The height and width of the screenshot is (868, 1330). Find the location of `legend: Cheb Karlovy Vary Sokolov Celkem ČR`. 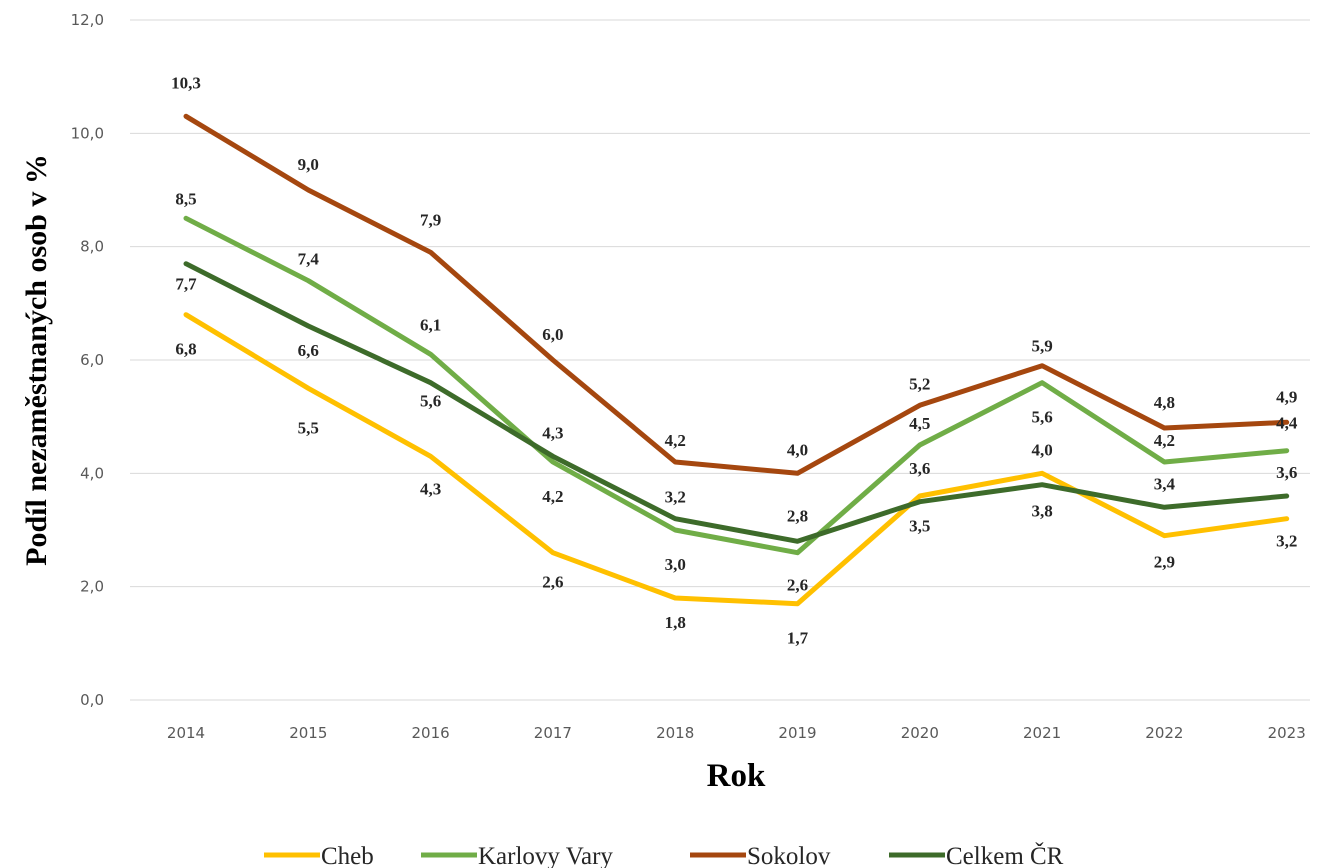

legend: Cheb Karlovy Vary Sokolov Celkem ČR is located at coordinates (664, 855).